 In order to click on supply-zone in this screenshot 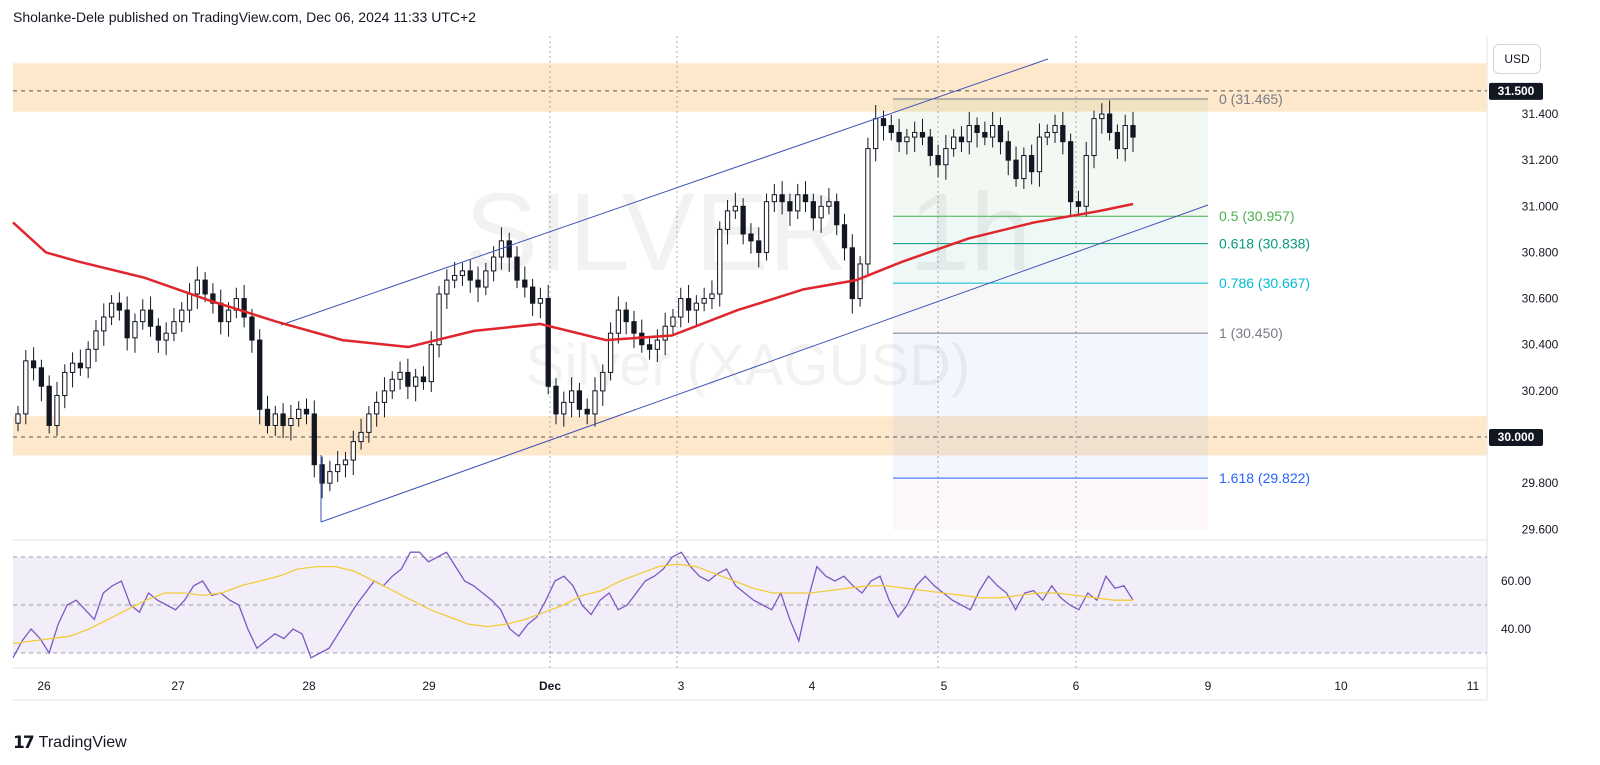, I will do `click(750, 87)`.